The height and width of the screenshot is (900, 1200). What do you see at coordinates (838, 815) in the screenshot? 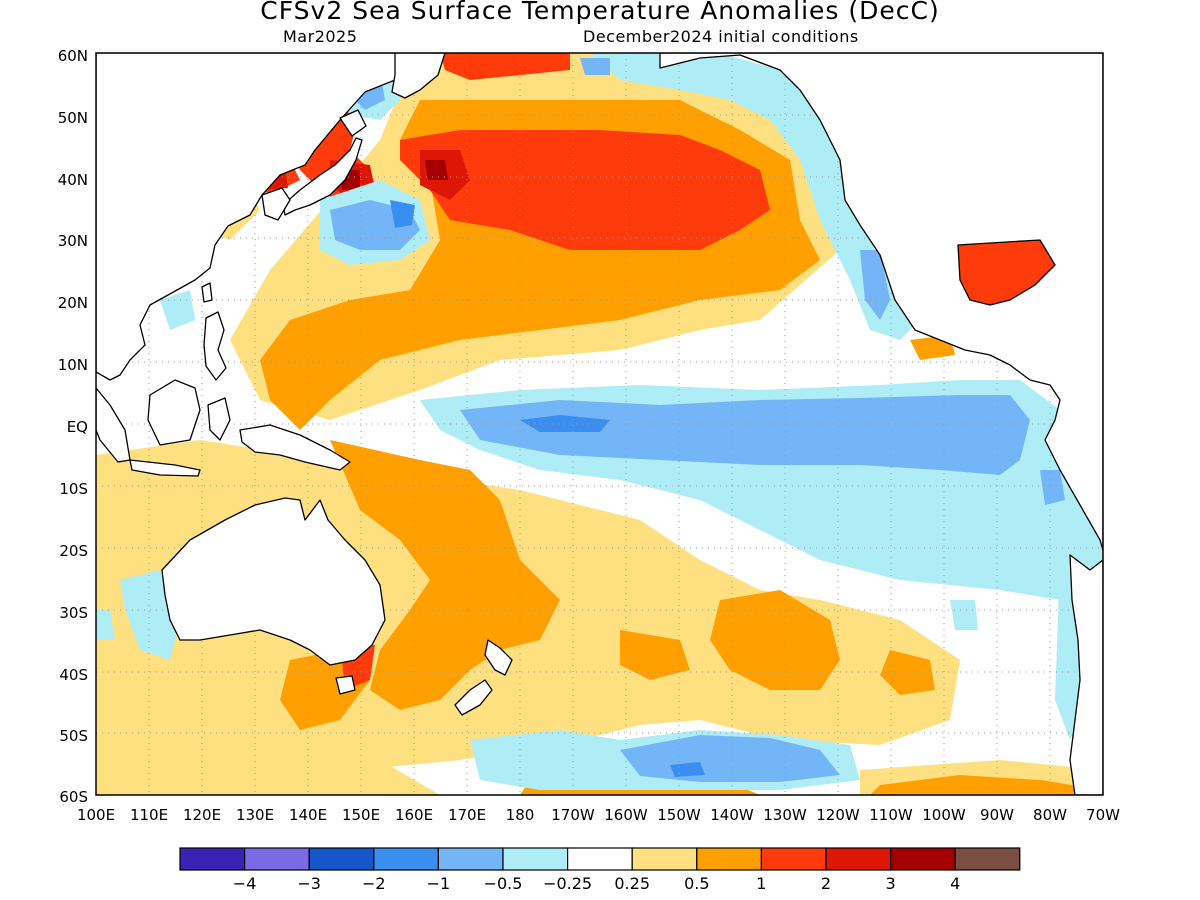
I see `lon-label: 120W` at bounding box center [838, 815].